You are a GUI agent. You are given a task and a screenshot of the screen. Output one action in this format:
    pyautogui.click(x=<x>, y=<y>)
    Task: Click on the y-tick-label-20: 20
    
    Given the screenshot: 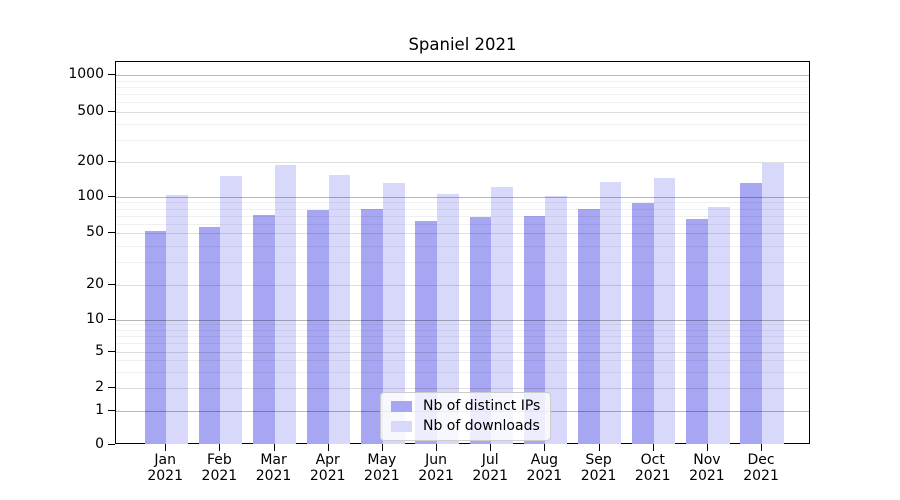 What is the action you would take?
    pyautogui.click(x=95, y=283)
    